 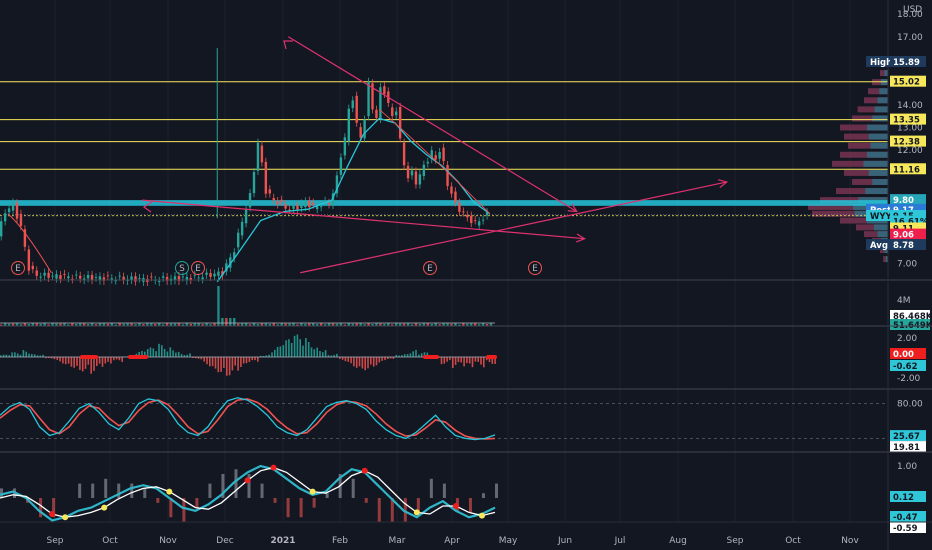 What do you see at coordinates (910, 38) in the screenshot?
I see `price-tick-label: 17.00` at bounding box center [910, 38].